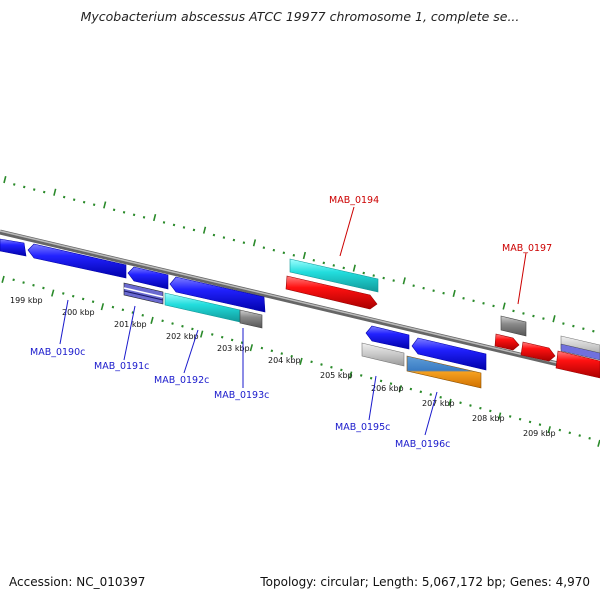 The image size is (600, 600). What do you see at coordinates (26, 300) in the screenshot?
I see `ruler-label: 199 kbp` at bounding box center [26, 300].